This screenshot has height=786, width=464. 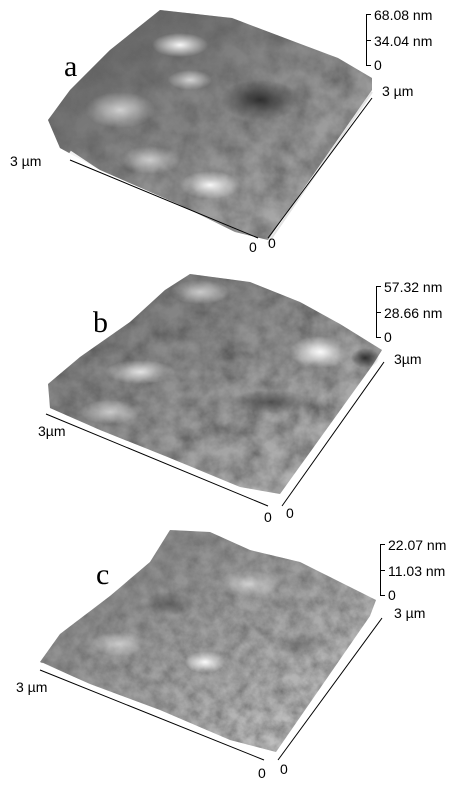 What do you see at coordinates (392, 595) in the screenshot?
I see `z-min-label-c: 0` at bounding box center [392, 595].